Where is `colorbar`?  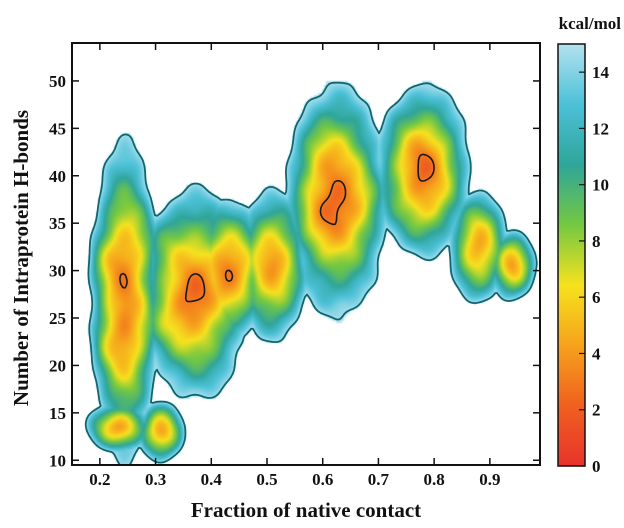
colorbar is located at coordinates (571, 255).